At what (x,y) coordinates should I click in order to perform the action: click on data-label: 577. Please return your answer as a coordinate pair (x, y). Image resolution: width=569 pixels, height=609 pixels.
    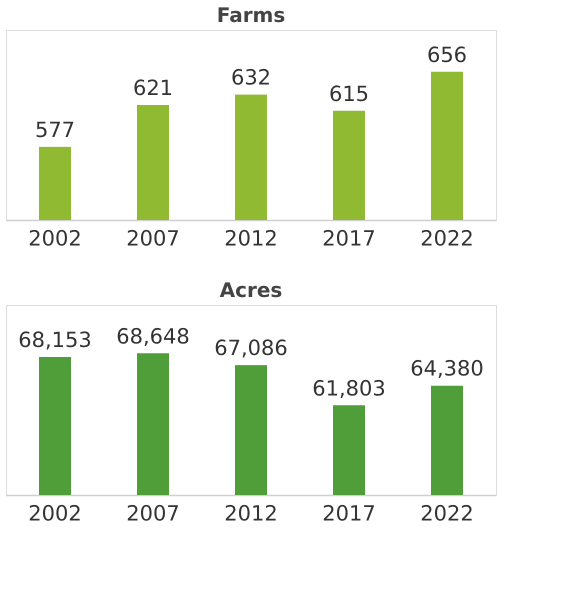
    Looking at the image, I should click on (55, 130).